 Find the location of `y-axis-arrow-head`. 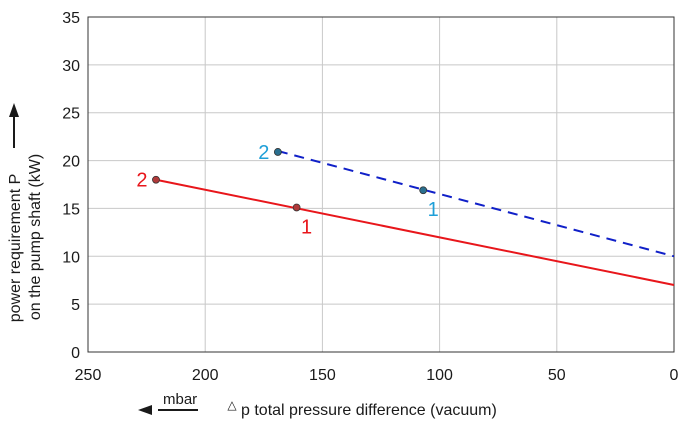

y-axis-arrow-head is located at coordinates (14, 110).